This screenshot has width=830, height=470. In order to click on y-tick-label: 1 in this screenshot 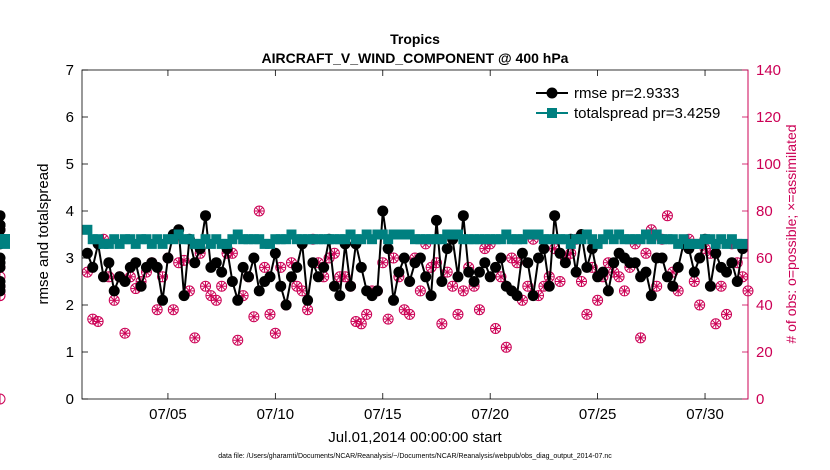, I will do `click(70, 352)`.